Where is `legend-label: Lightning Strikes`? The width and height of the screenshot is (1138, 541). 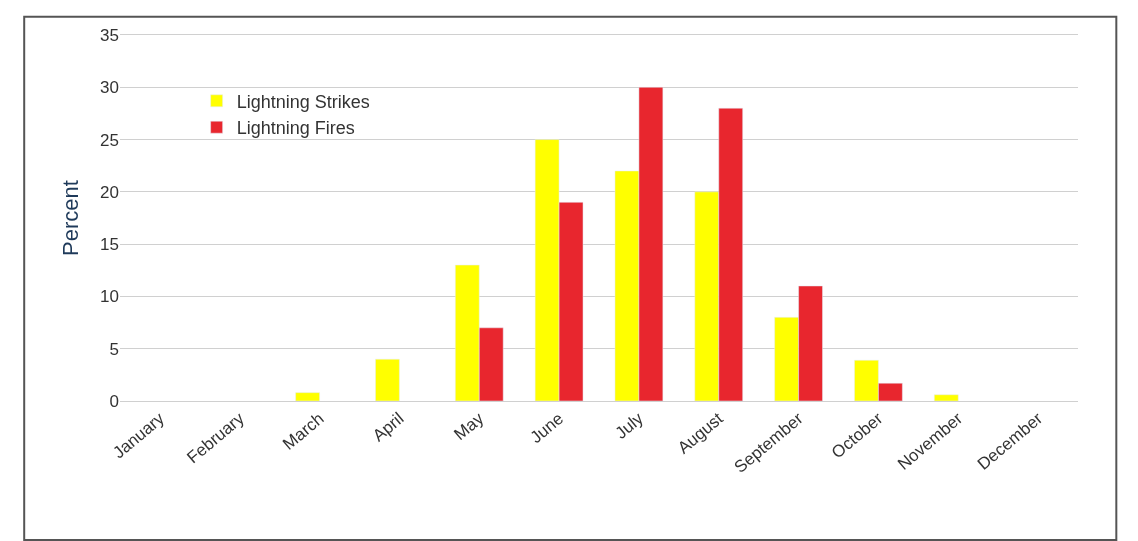
legend-label: Lightning Strikes is located at coordinates (303, 101).